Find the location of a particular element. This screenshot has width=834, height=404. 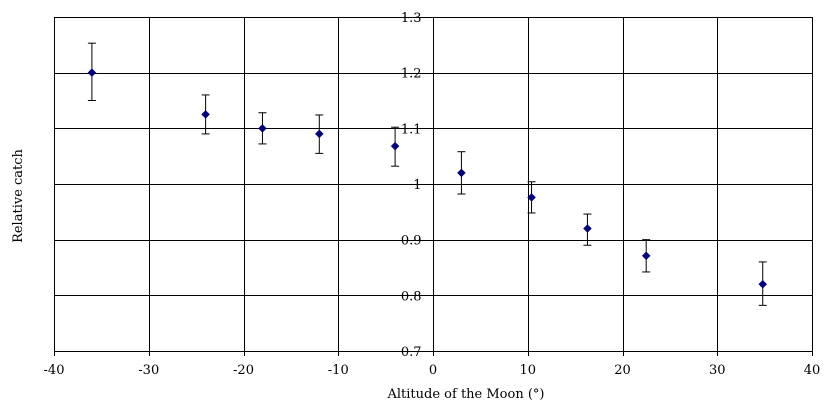

y-tick-label: 1 is located at coordinates (417, 185).